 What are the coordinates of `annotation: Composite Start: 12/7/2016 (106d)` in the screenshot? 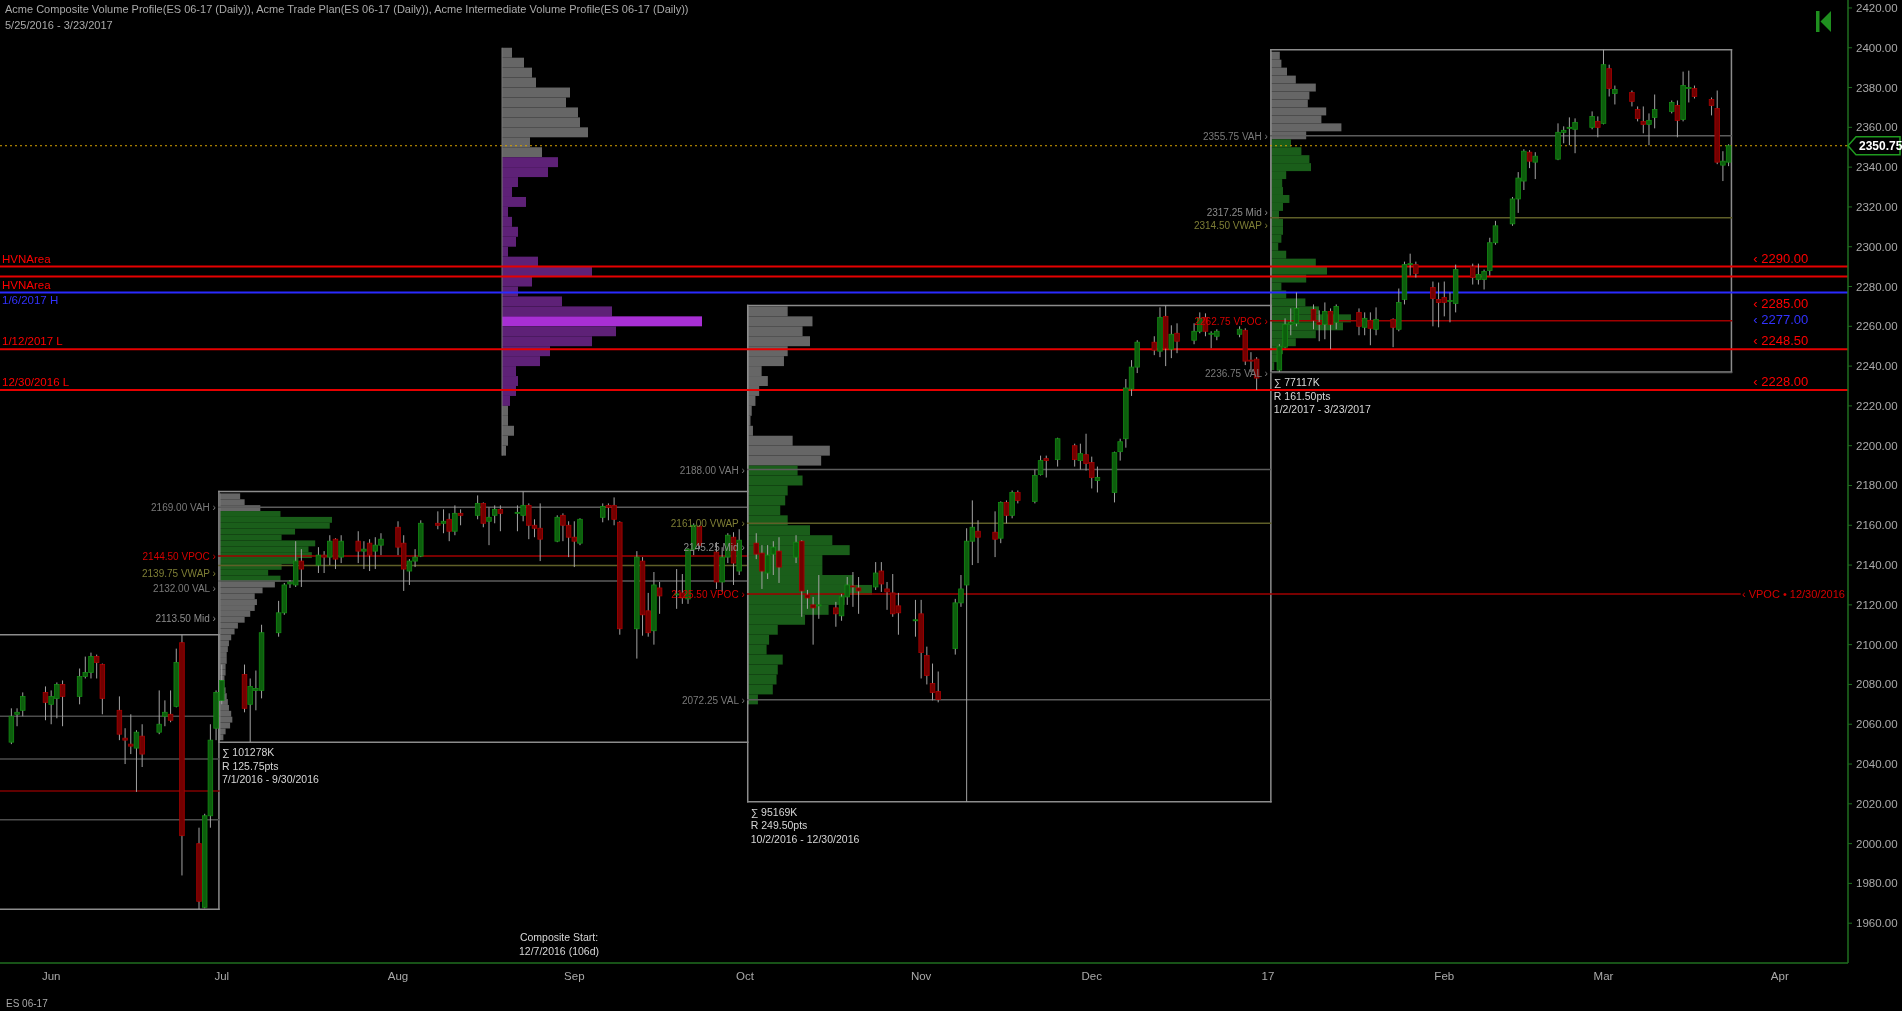 It's located at (559, 944).